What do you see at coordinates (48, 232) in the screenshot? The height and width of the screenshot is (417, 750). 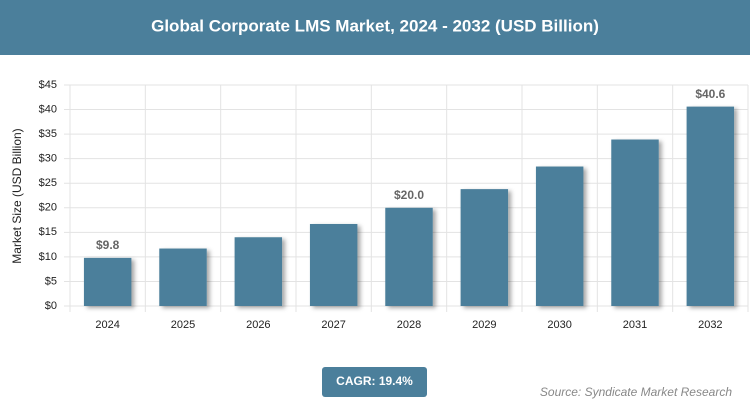 I see `y-tick-label: $15` at bounding box center [48, 232].